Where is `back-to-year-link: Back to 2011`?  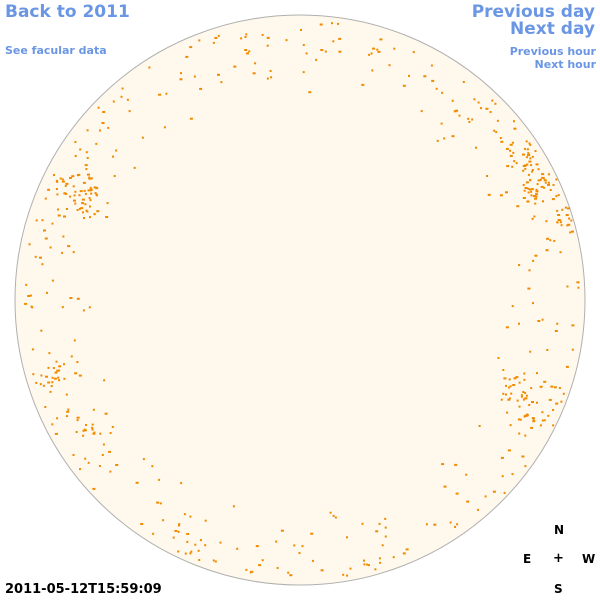
back-to-year-link: Back to 2011 is located at coordinates (67, 12).